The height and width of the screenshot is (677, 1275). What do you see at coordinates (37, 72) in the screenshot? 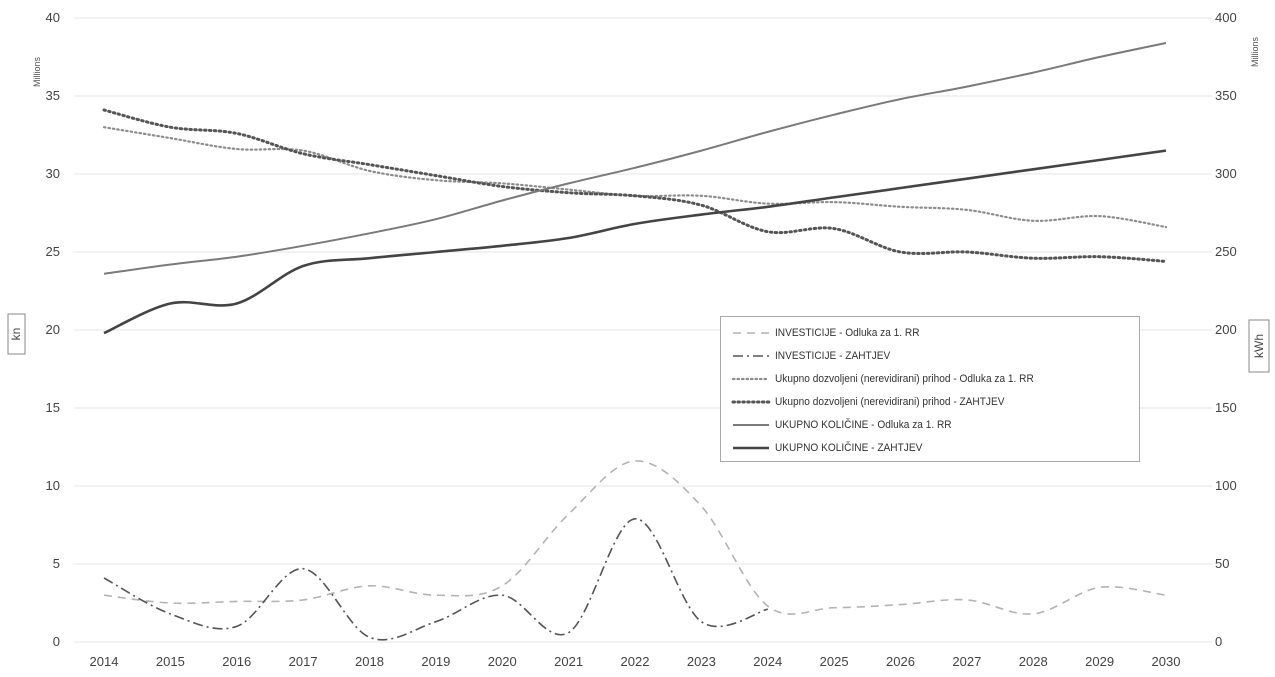
I see `left-axis-unit: Millions` at bounding box center [37, 72].